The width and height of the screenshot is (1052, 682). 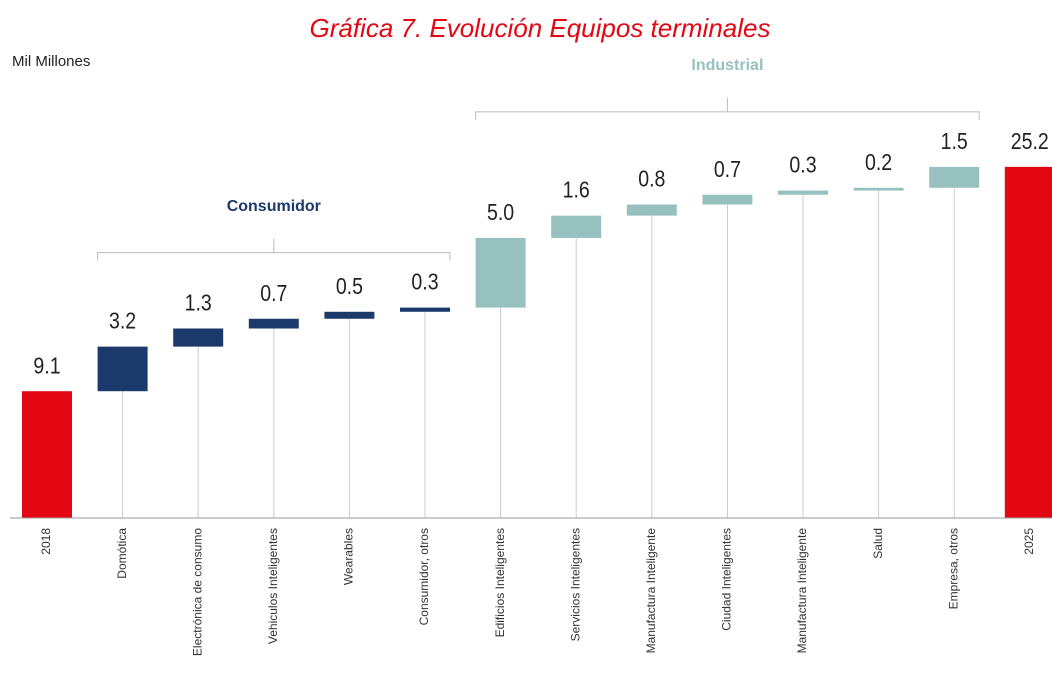 I want to click on value-label: 5.0, so click(x=500, y=213).